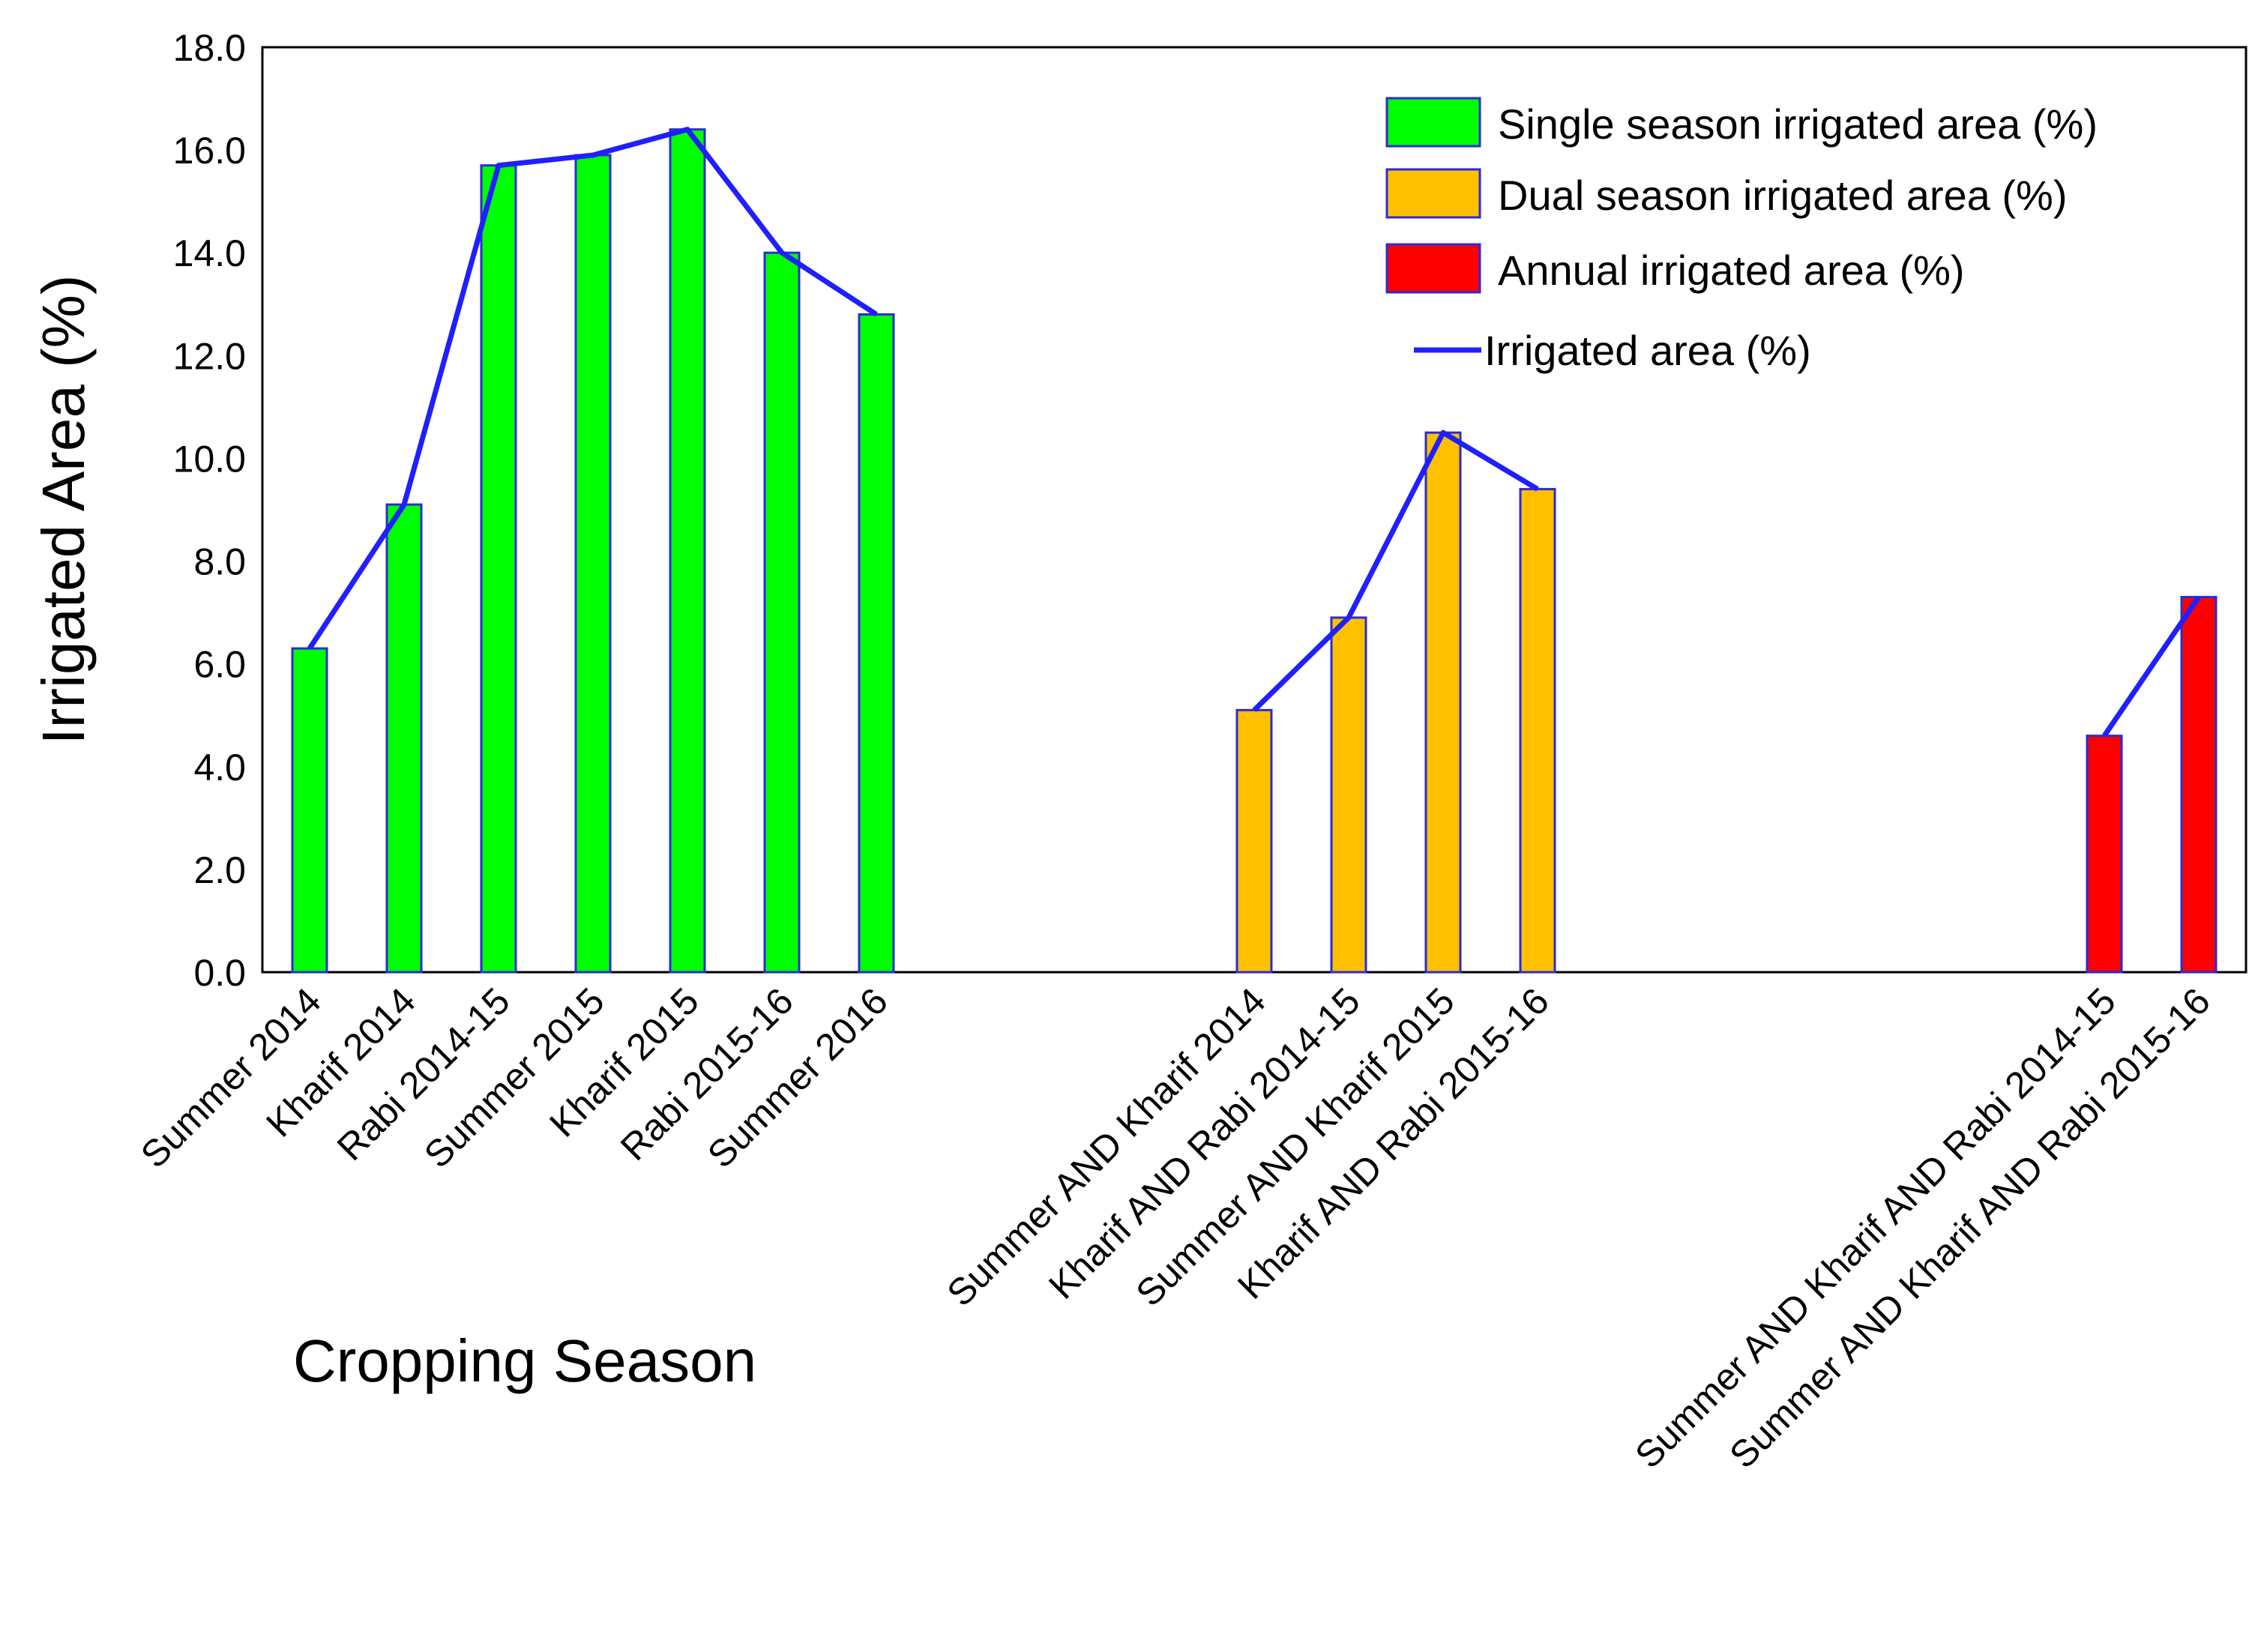  I want to click on y-tick-label: 4.0, so click(219, 768).